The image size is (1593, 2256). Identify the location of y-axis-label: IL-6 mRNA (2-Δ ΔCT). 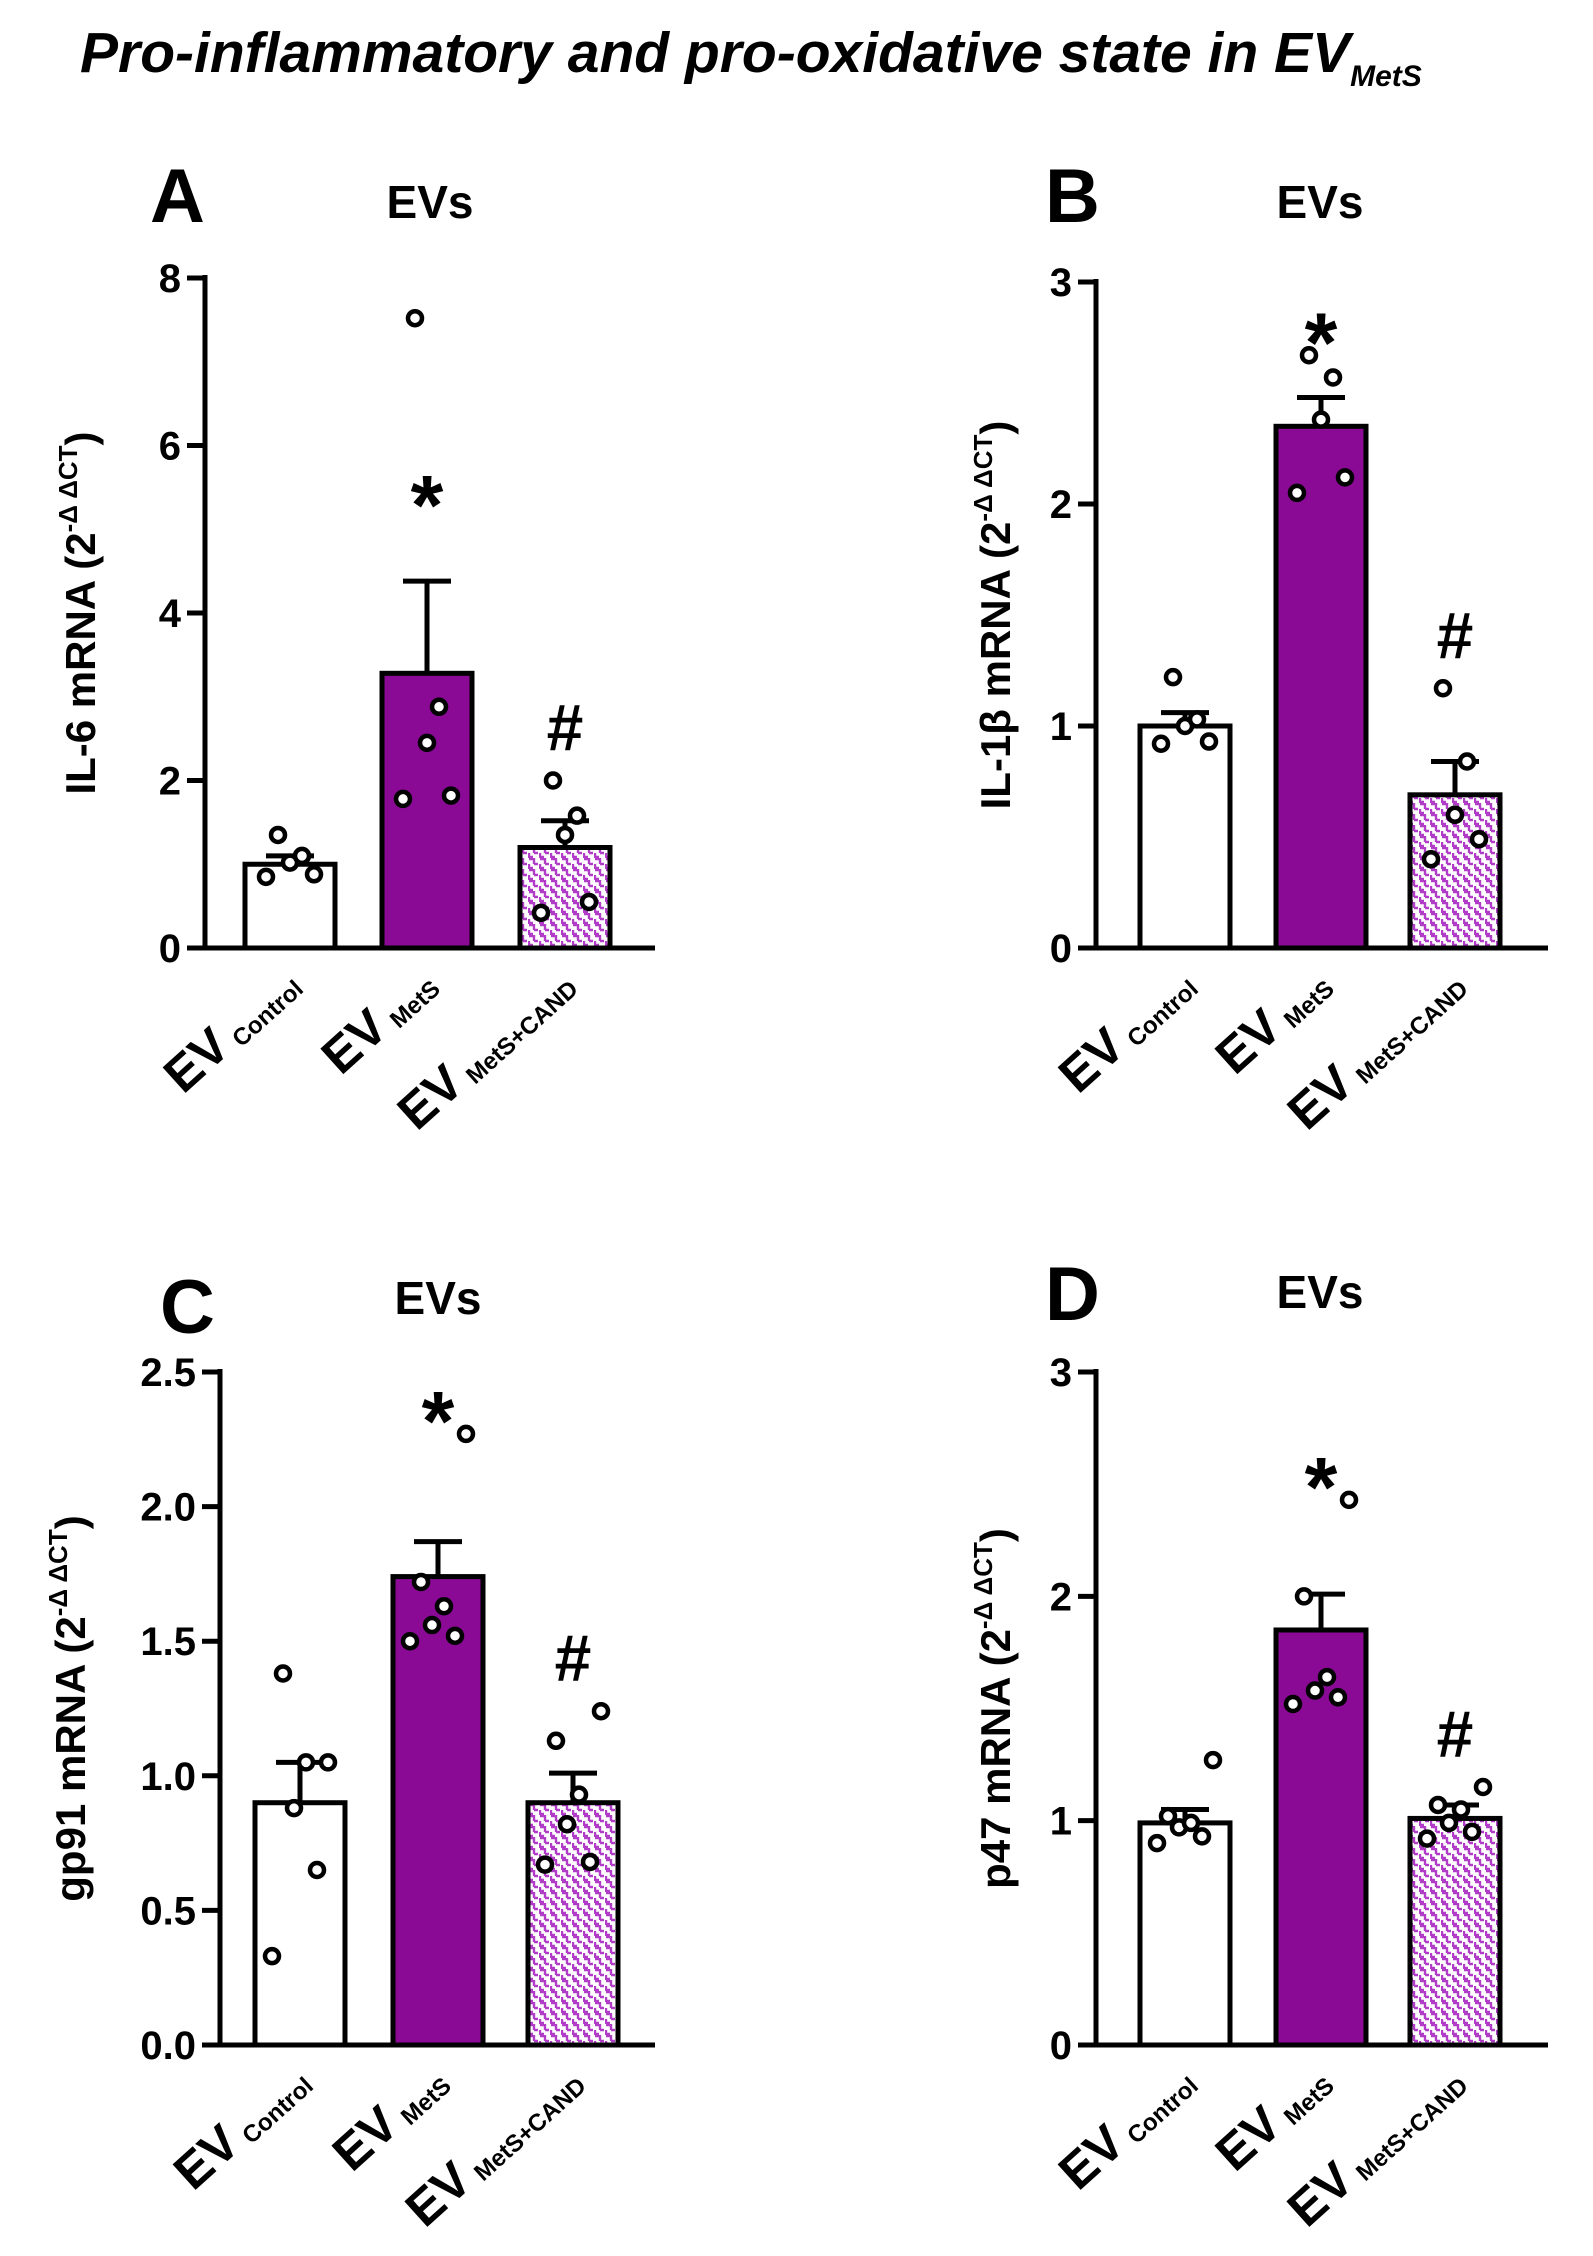
(78, 612).